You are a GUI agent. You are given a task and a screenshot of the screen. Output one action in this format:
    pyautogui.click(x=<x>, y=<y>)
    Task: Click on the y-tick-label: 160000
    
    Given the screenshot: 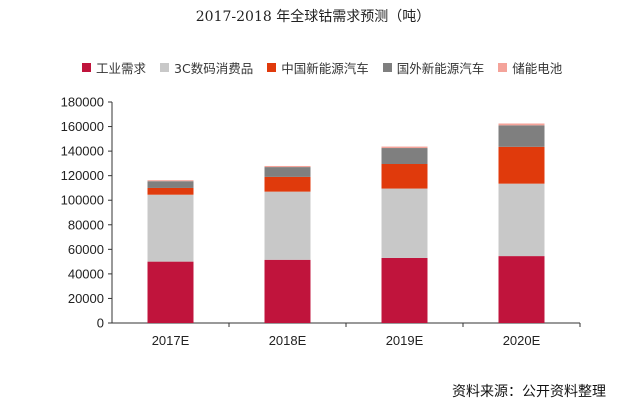 What is the action you would take?
    pyautogui.click(x=82, y=126)
    